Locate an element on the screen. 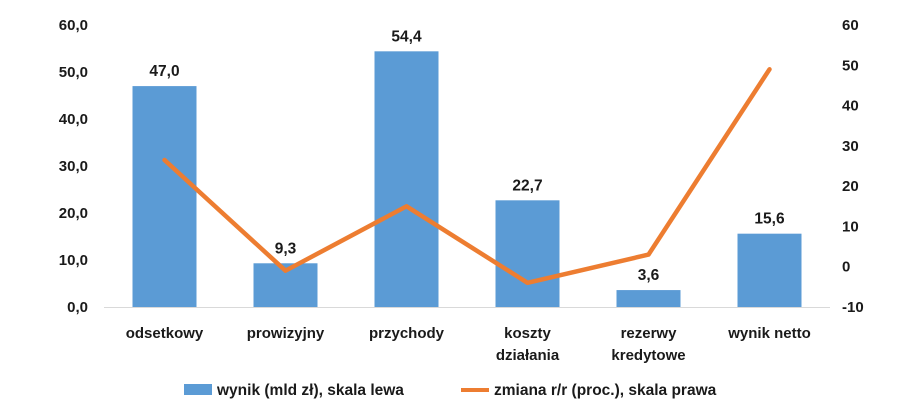  left-tick-label: 30,0 is located at coordinates (73, 166).